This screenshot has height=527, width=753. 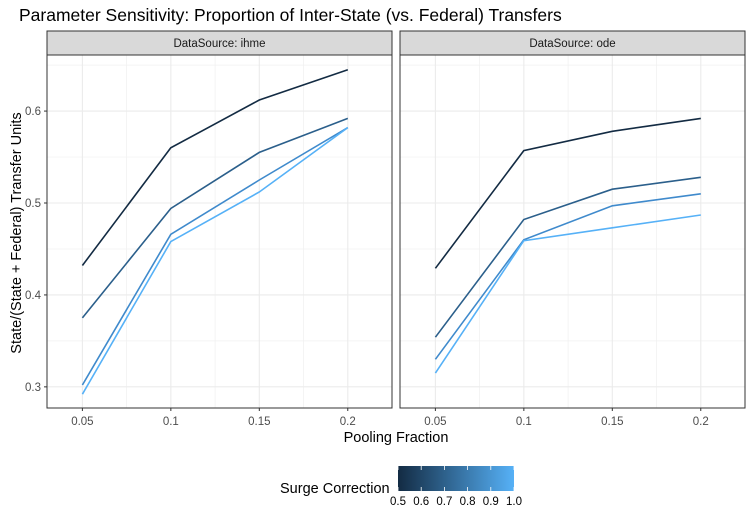 I want to click on y-tick-label: 0.4, so click(x=33, y=296).